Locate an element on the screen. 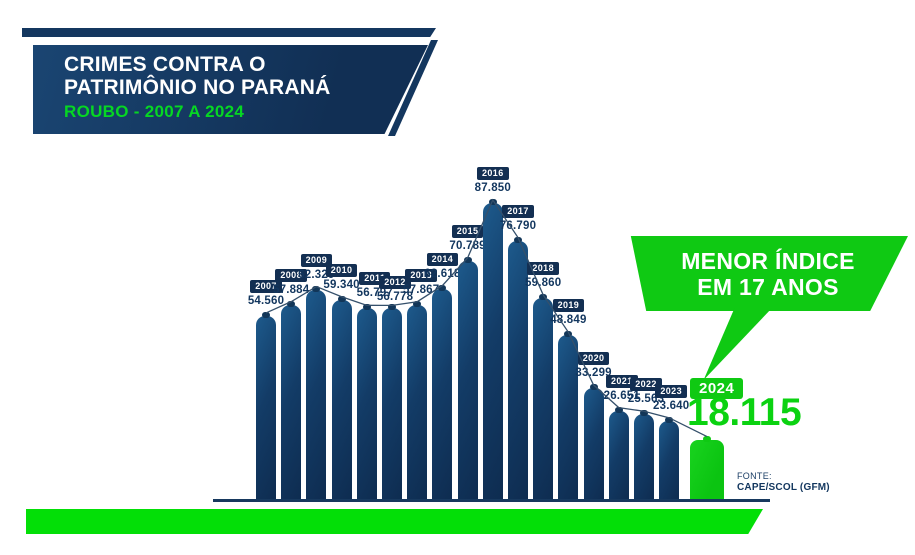 The height and width of the screenshot is (555, 915). year-badge-2015: 2015 is located at coordinates (467, 231).